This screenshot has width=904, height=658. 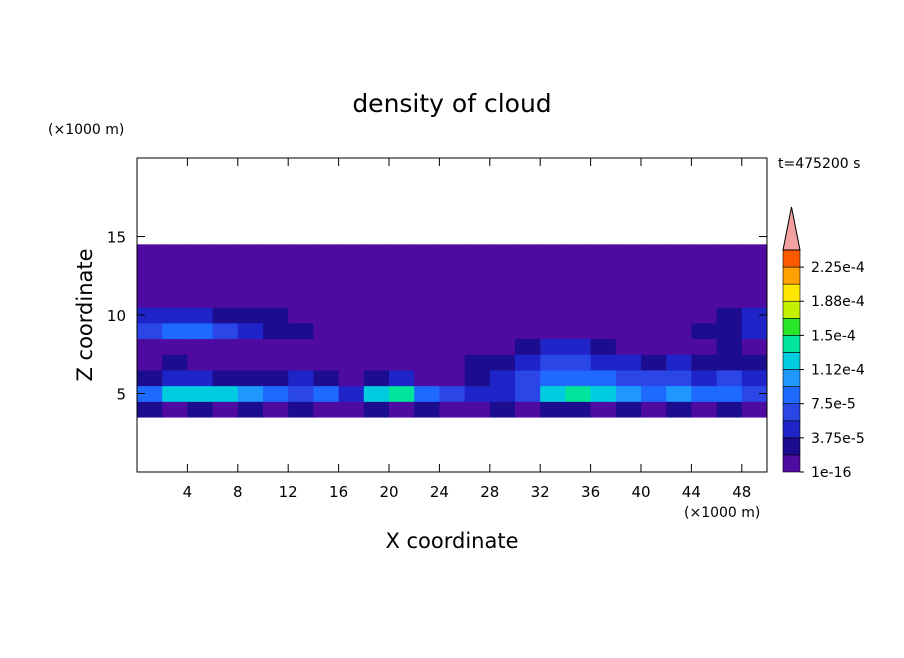 I want to click on y-tick-label: 10, so click(x=116, y=316).